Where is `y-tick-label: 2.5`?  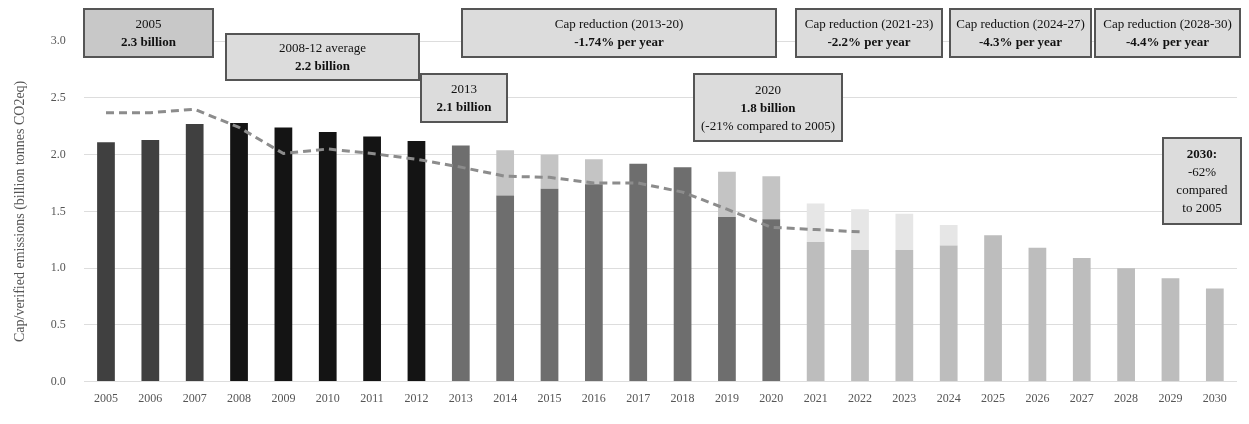 y-tick-label: 2.5 is located at coordinates (58, 97).